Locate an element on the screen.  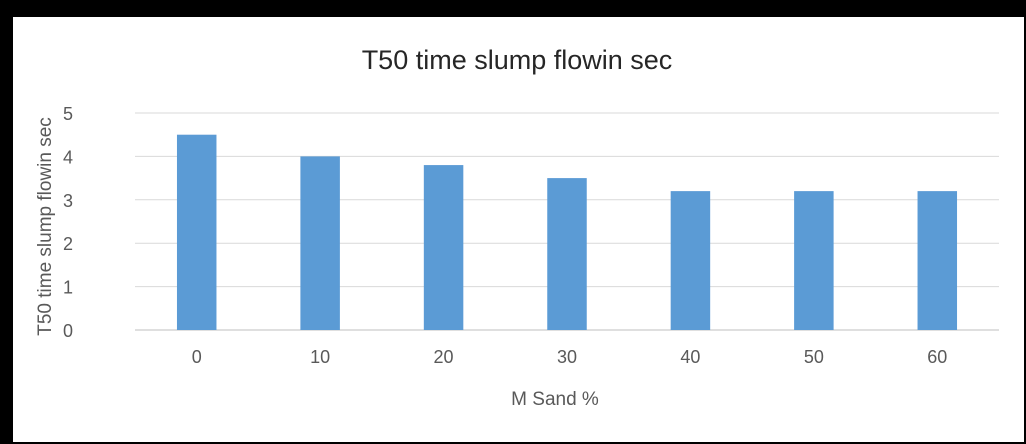
y-tick-label: 3 is located at coordinates (68, 201).